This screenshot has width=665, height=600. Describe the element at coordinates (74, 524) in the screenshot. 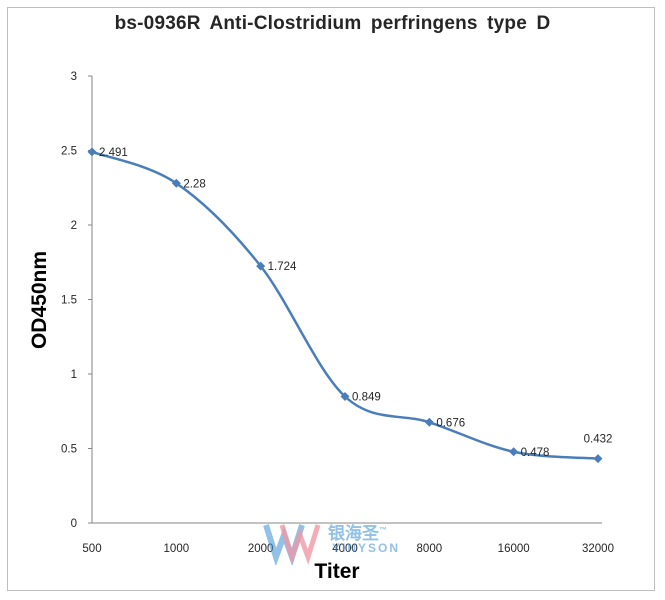

I see `y-tick-label: 0` at that location.